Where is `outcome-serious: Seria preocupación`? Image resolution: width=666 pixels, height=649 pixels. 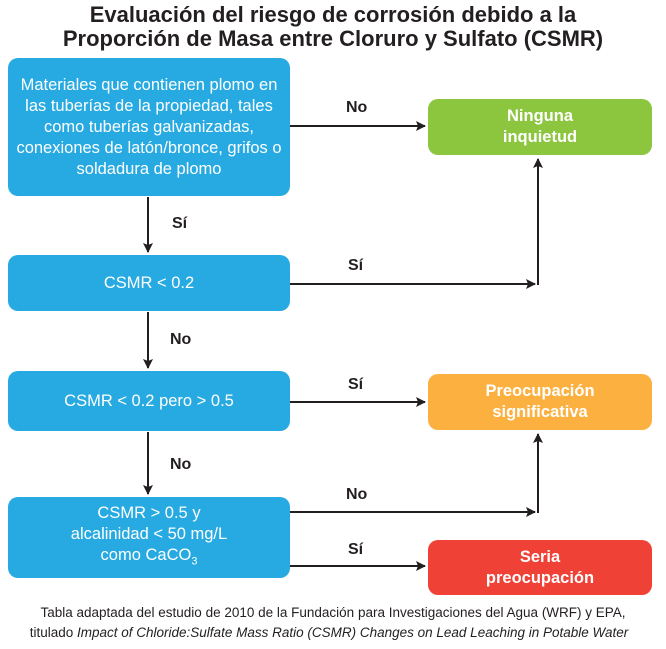 outcome-serious: Seria preocupación is located at coordinates (540, 567).